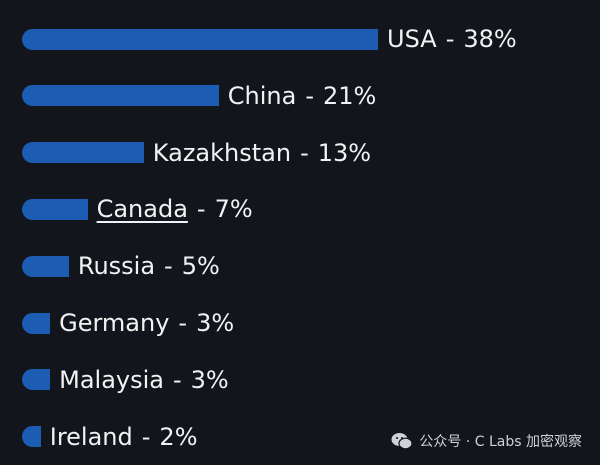  I want to click on category-label: Germany, so click(114, 323).